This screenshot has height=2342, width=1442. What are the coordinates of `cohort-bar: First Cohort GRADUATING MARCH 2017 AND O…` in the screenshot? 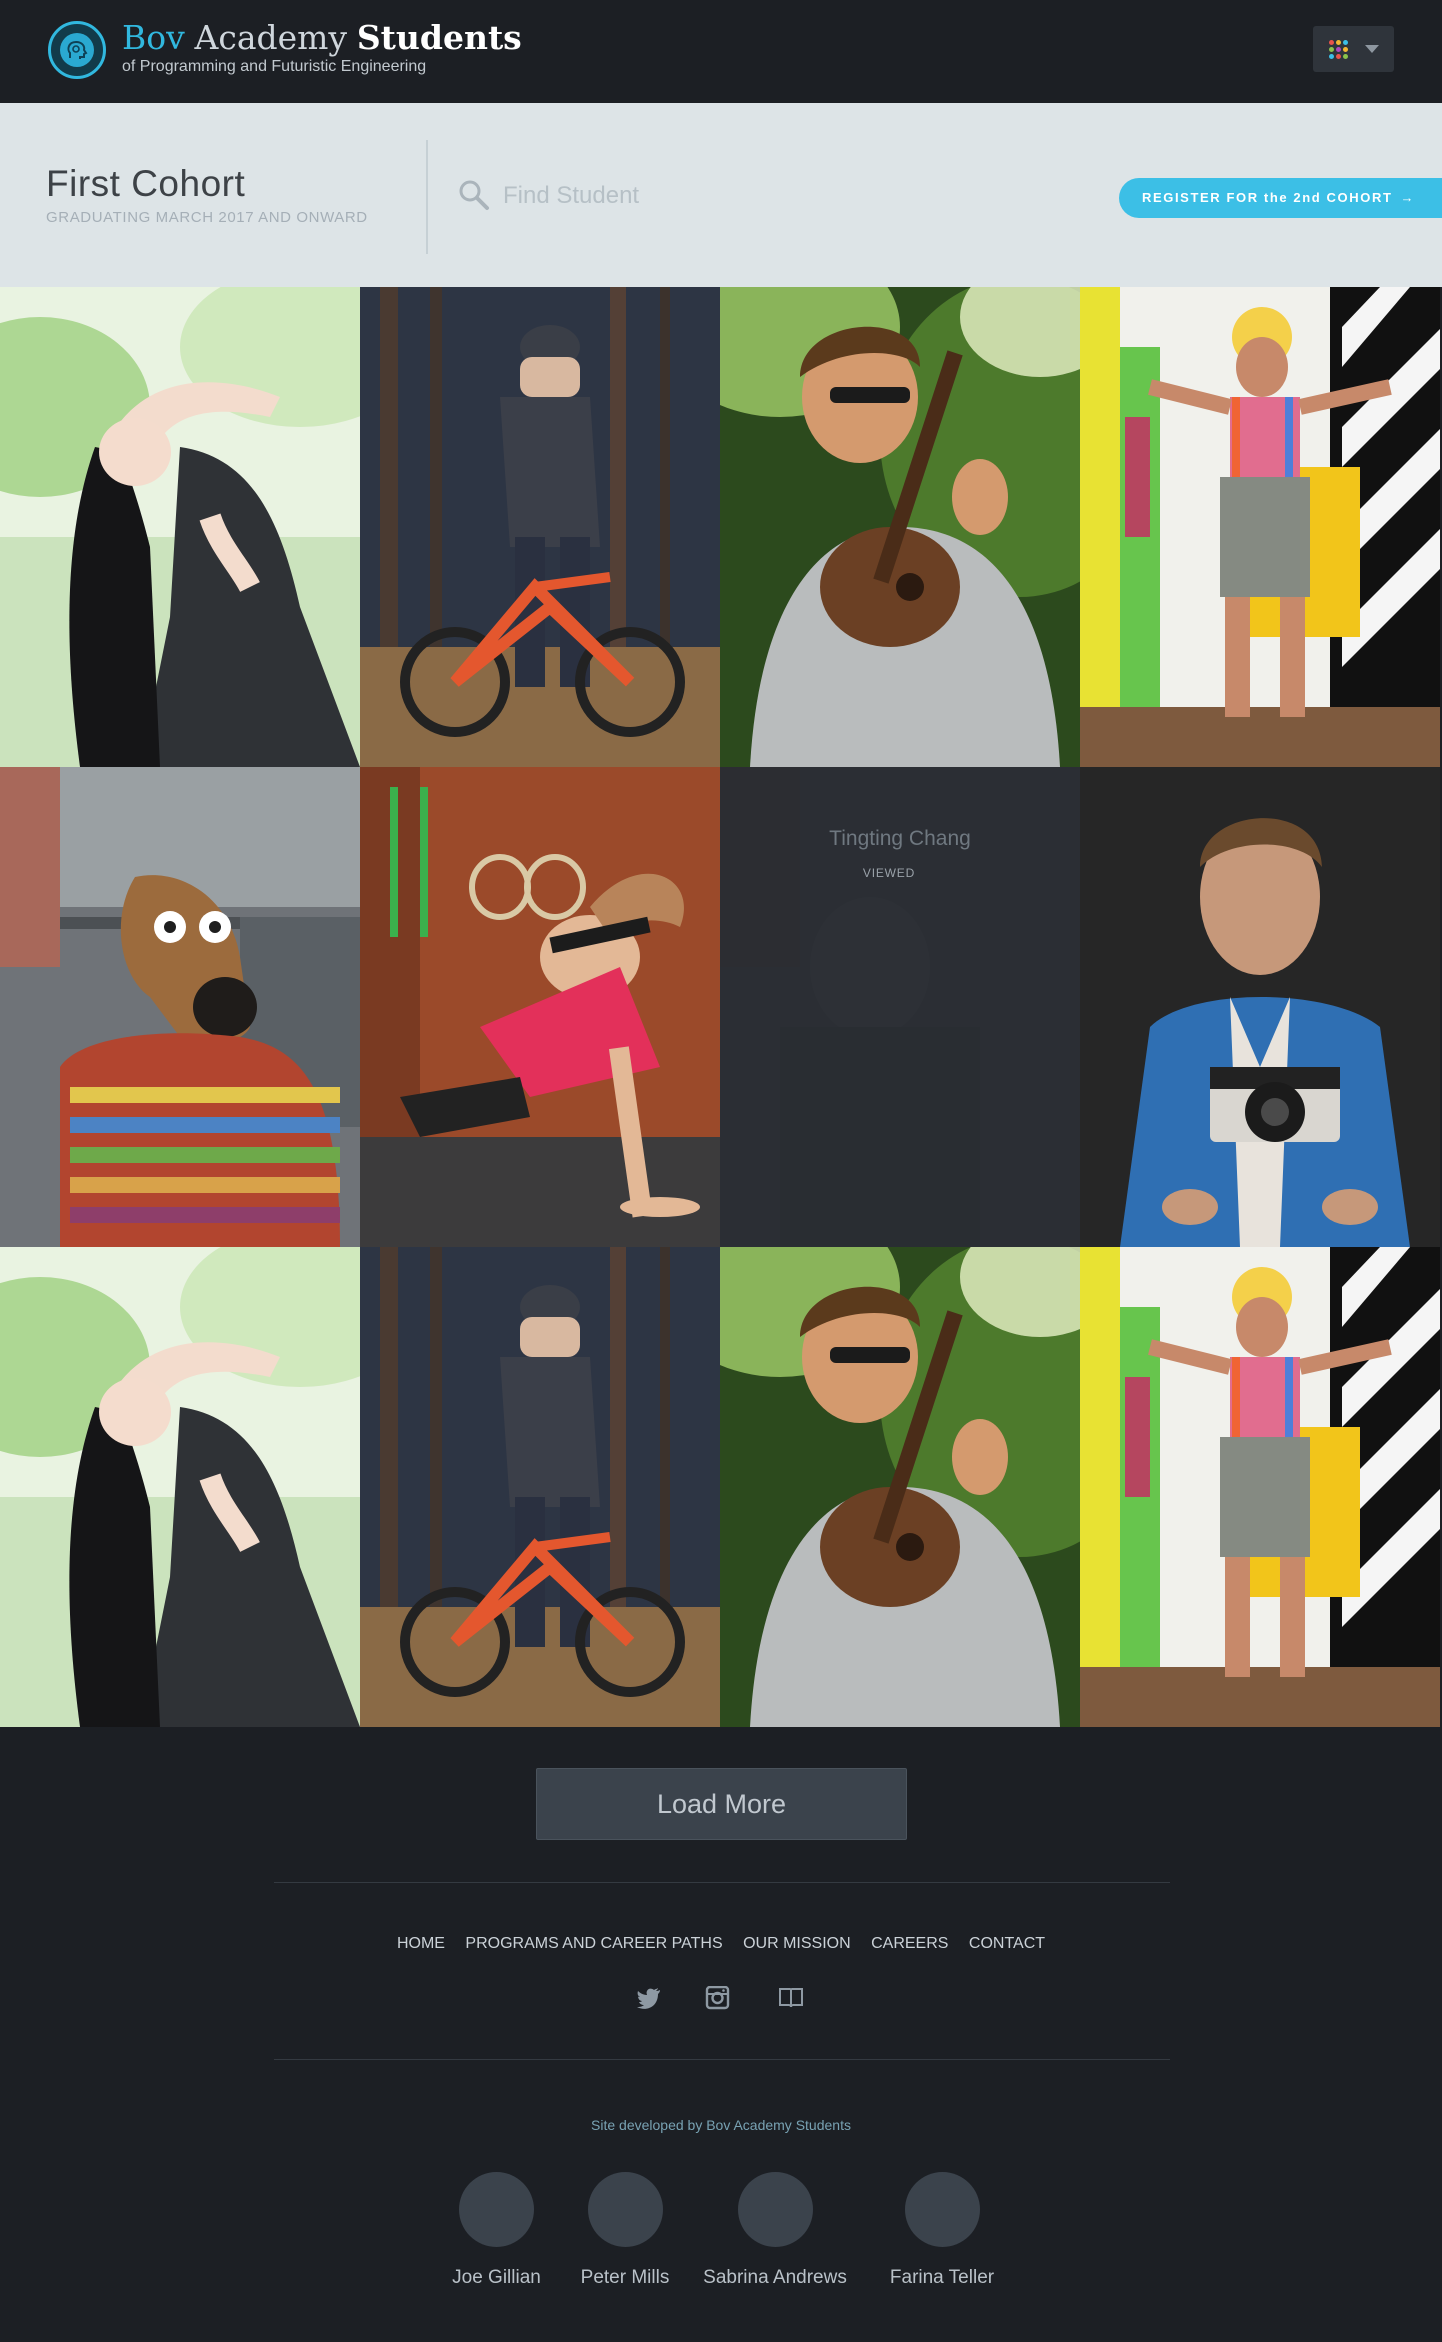 It's located at (721, 195).